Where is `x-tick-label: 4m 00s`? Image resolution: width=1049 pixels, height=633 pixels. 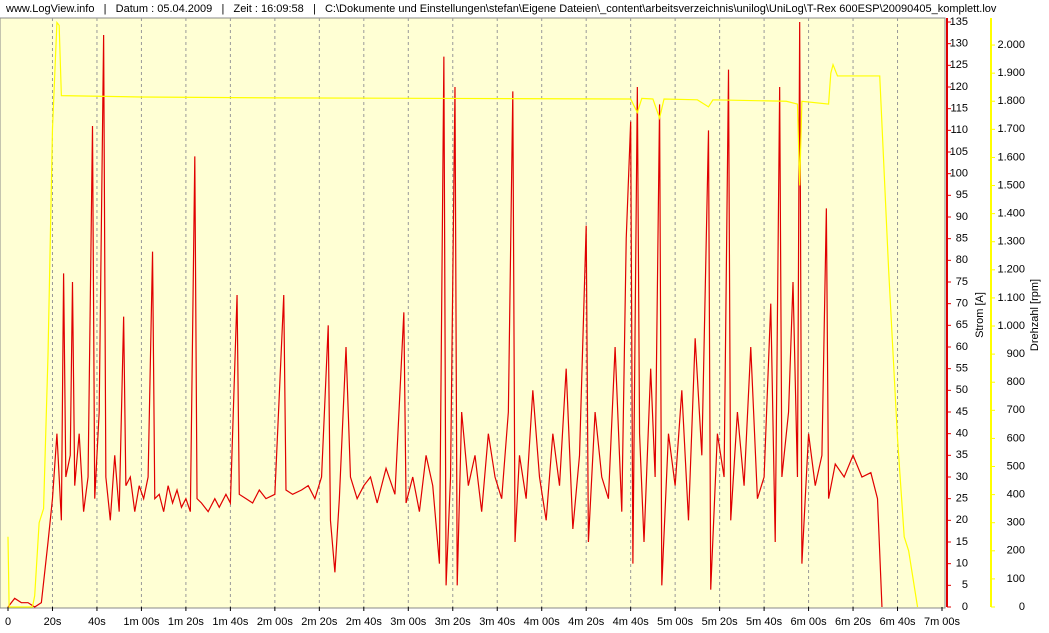 x-tick-label: 4m 00s is located at coordinates (542, 622).